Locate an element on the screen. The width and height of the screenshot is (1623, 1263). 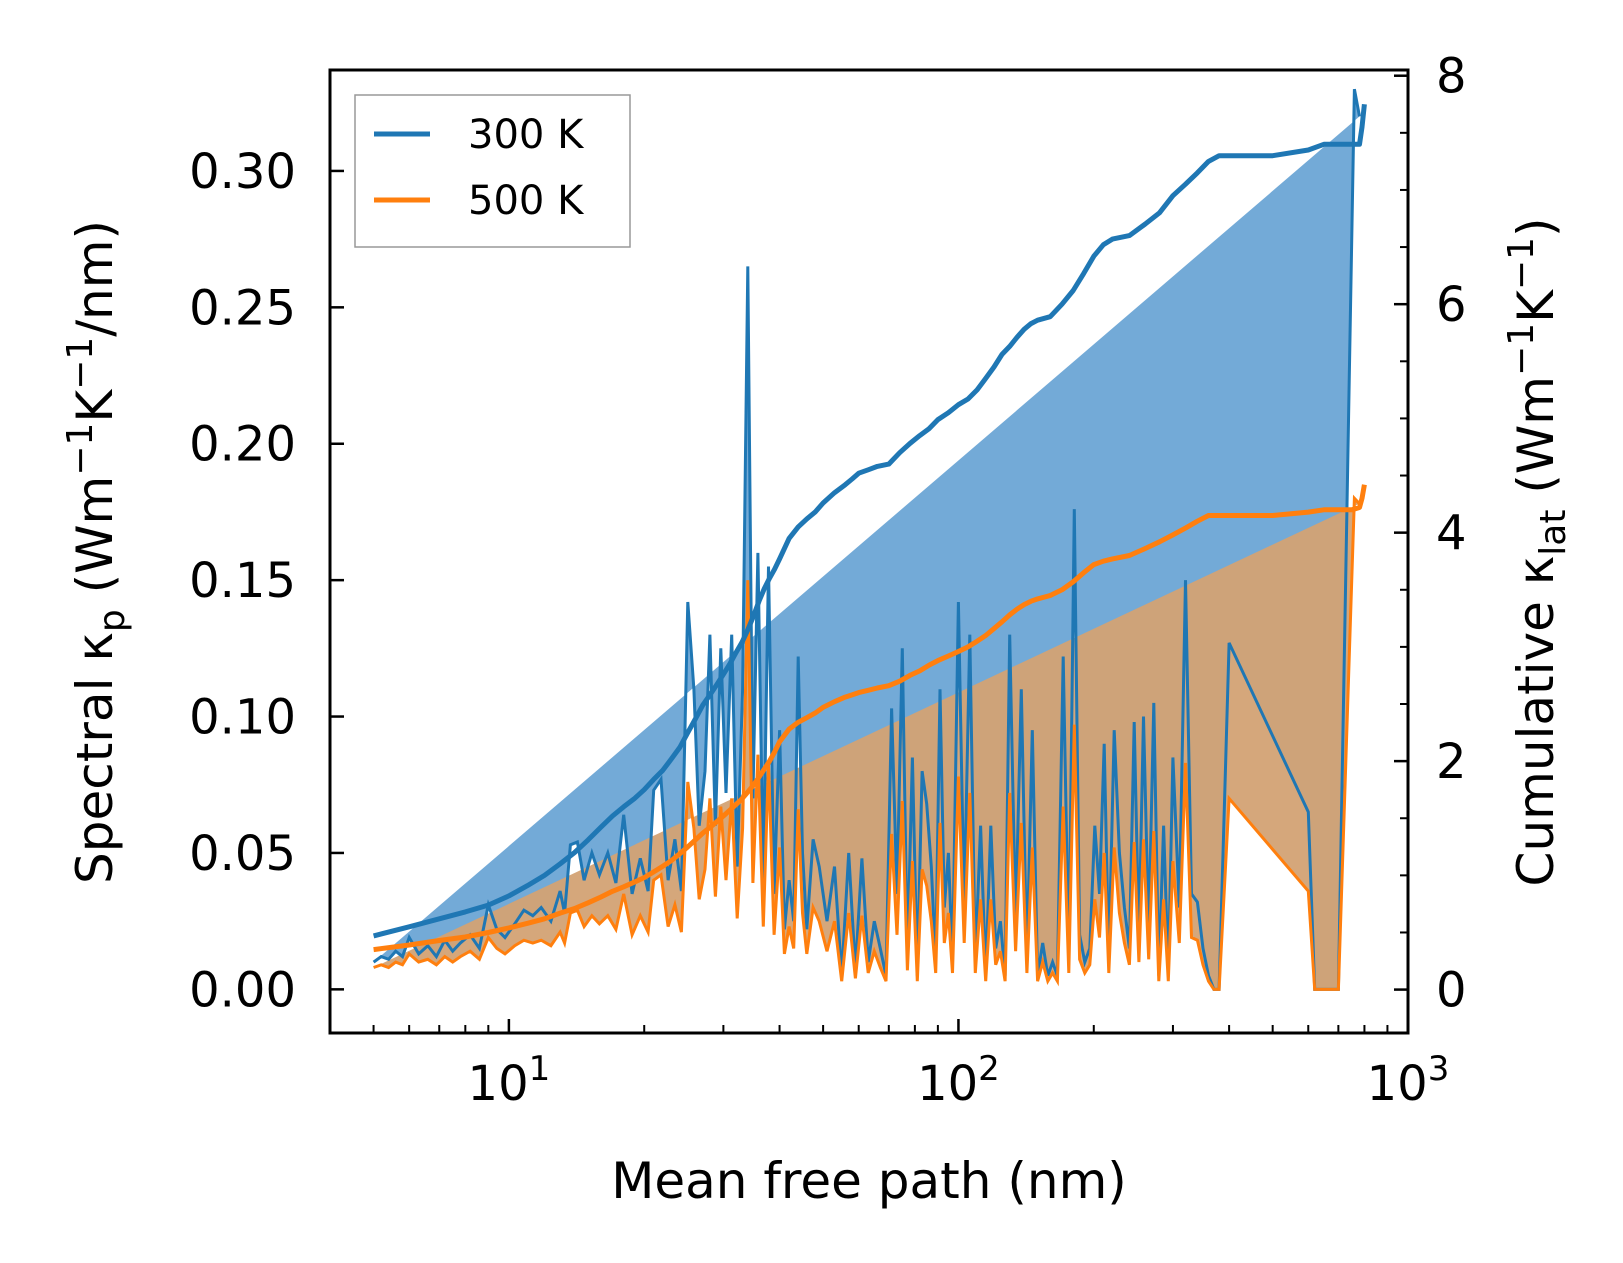
y-right-tick-label: 2 is located at coordinates (1451, 762).